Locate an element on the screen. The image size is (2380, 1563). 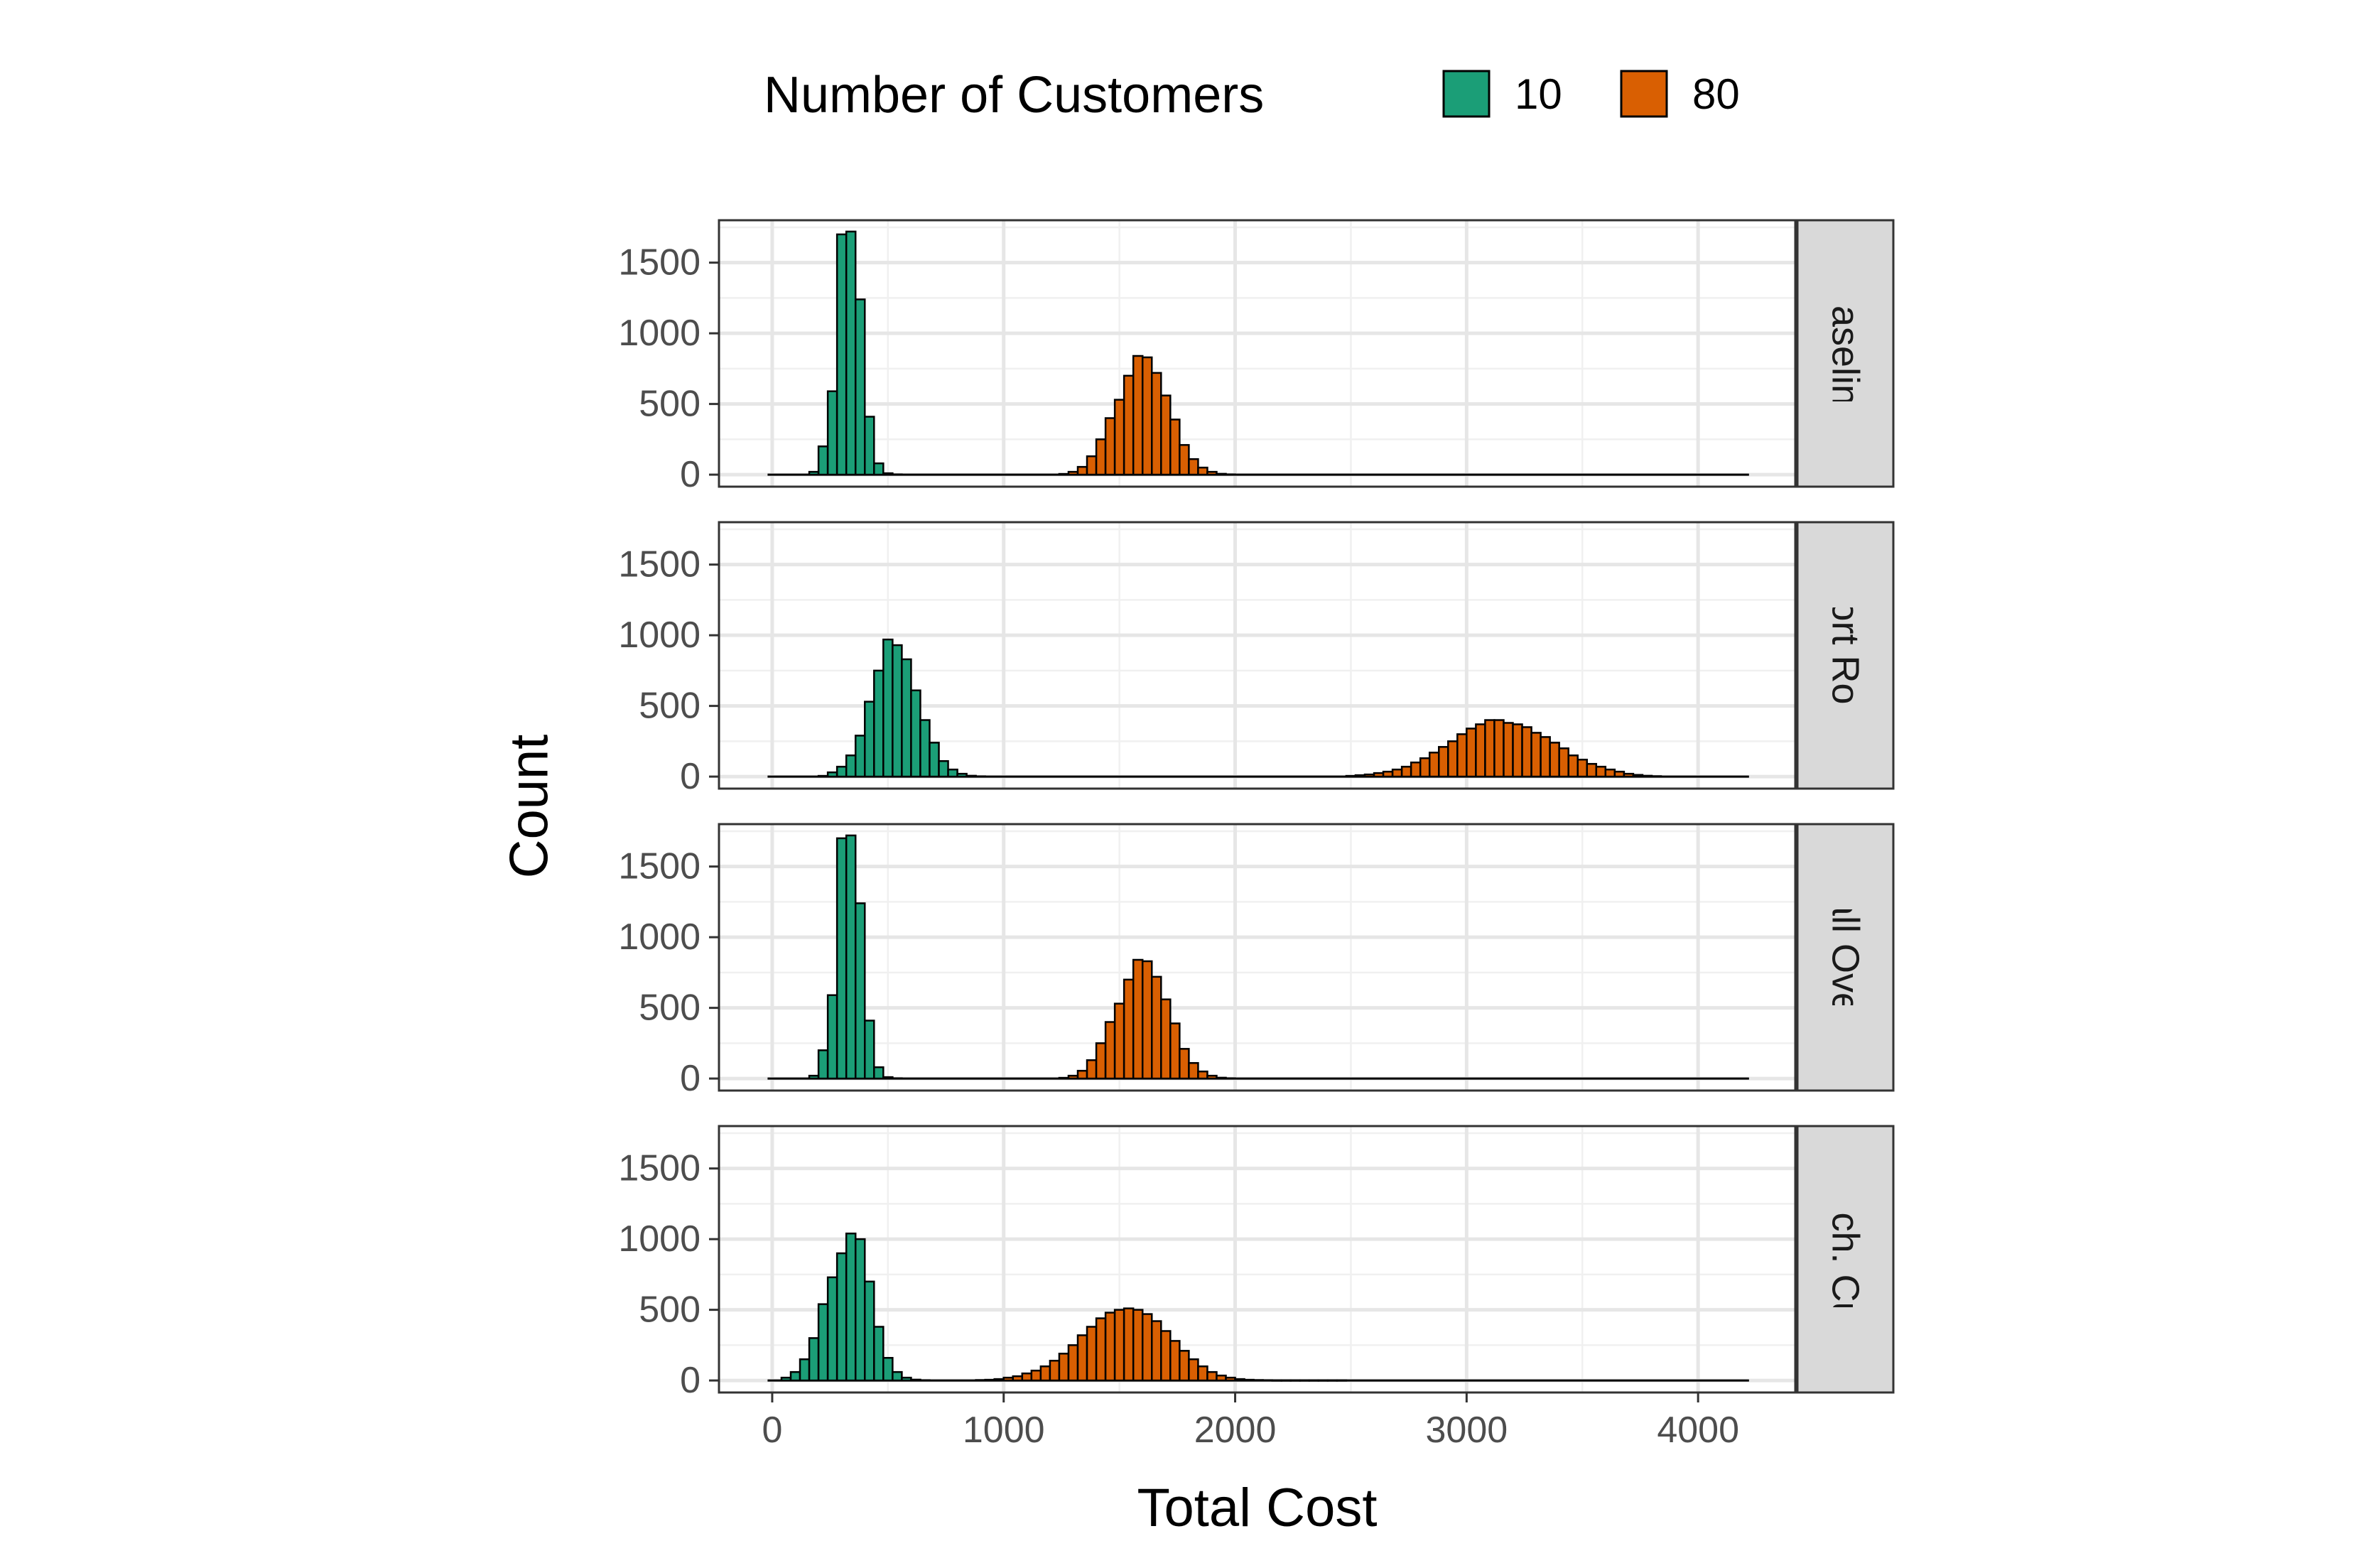
histogram-series is located at coordinates (1258, 708).